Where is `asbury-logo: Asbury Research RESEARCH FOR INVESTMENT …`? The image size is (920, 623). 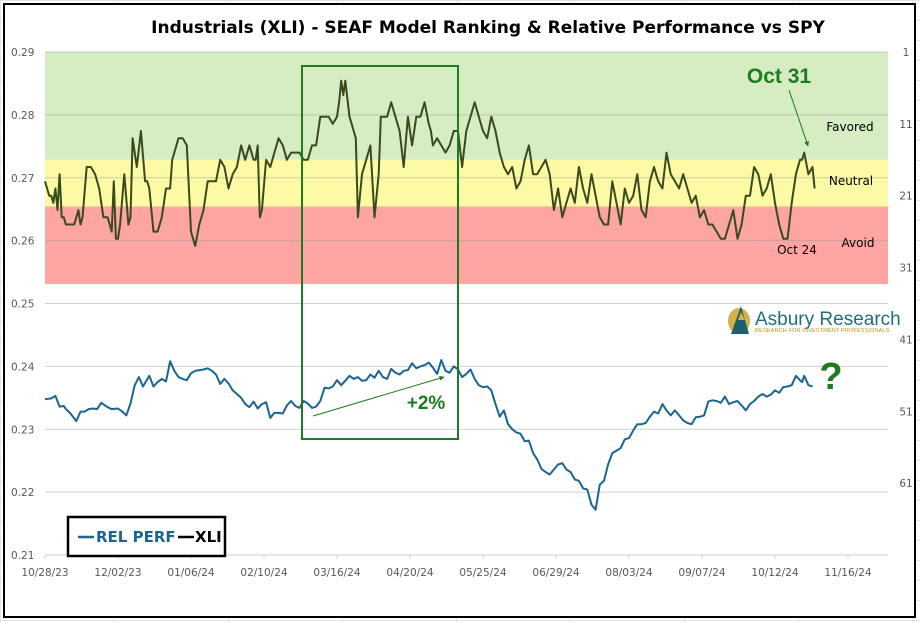 asbury-logo: Asbury Research RESEARCH FOR INVESTMENT … is located at coordinates (814, 320).